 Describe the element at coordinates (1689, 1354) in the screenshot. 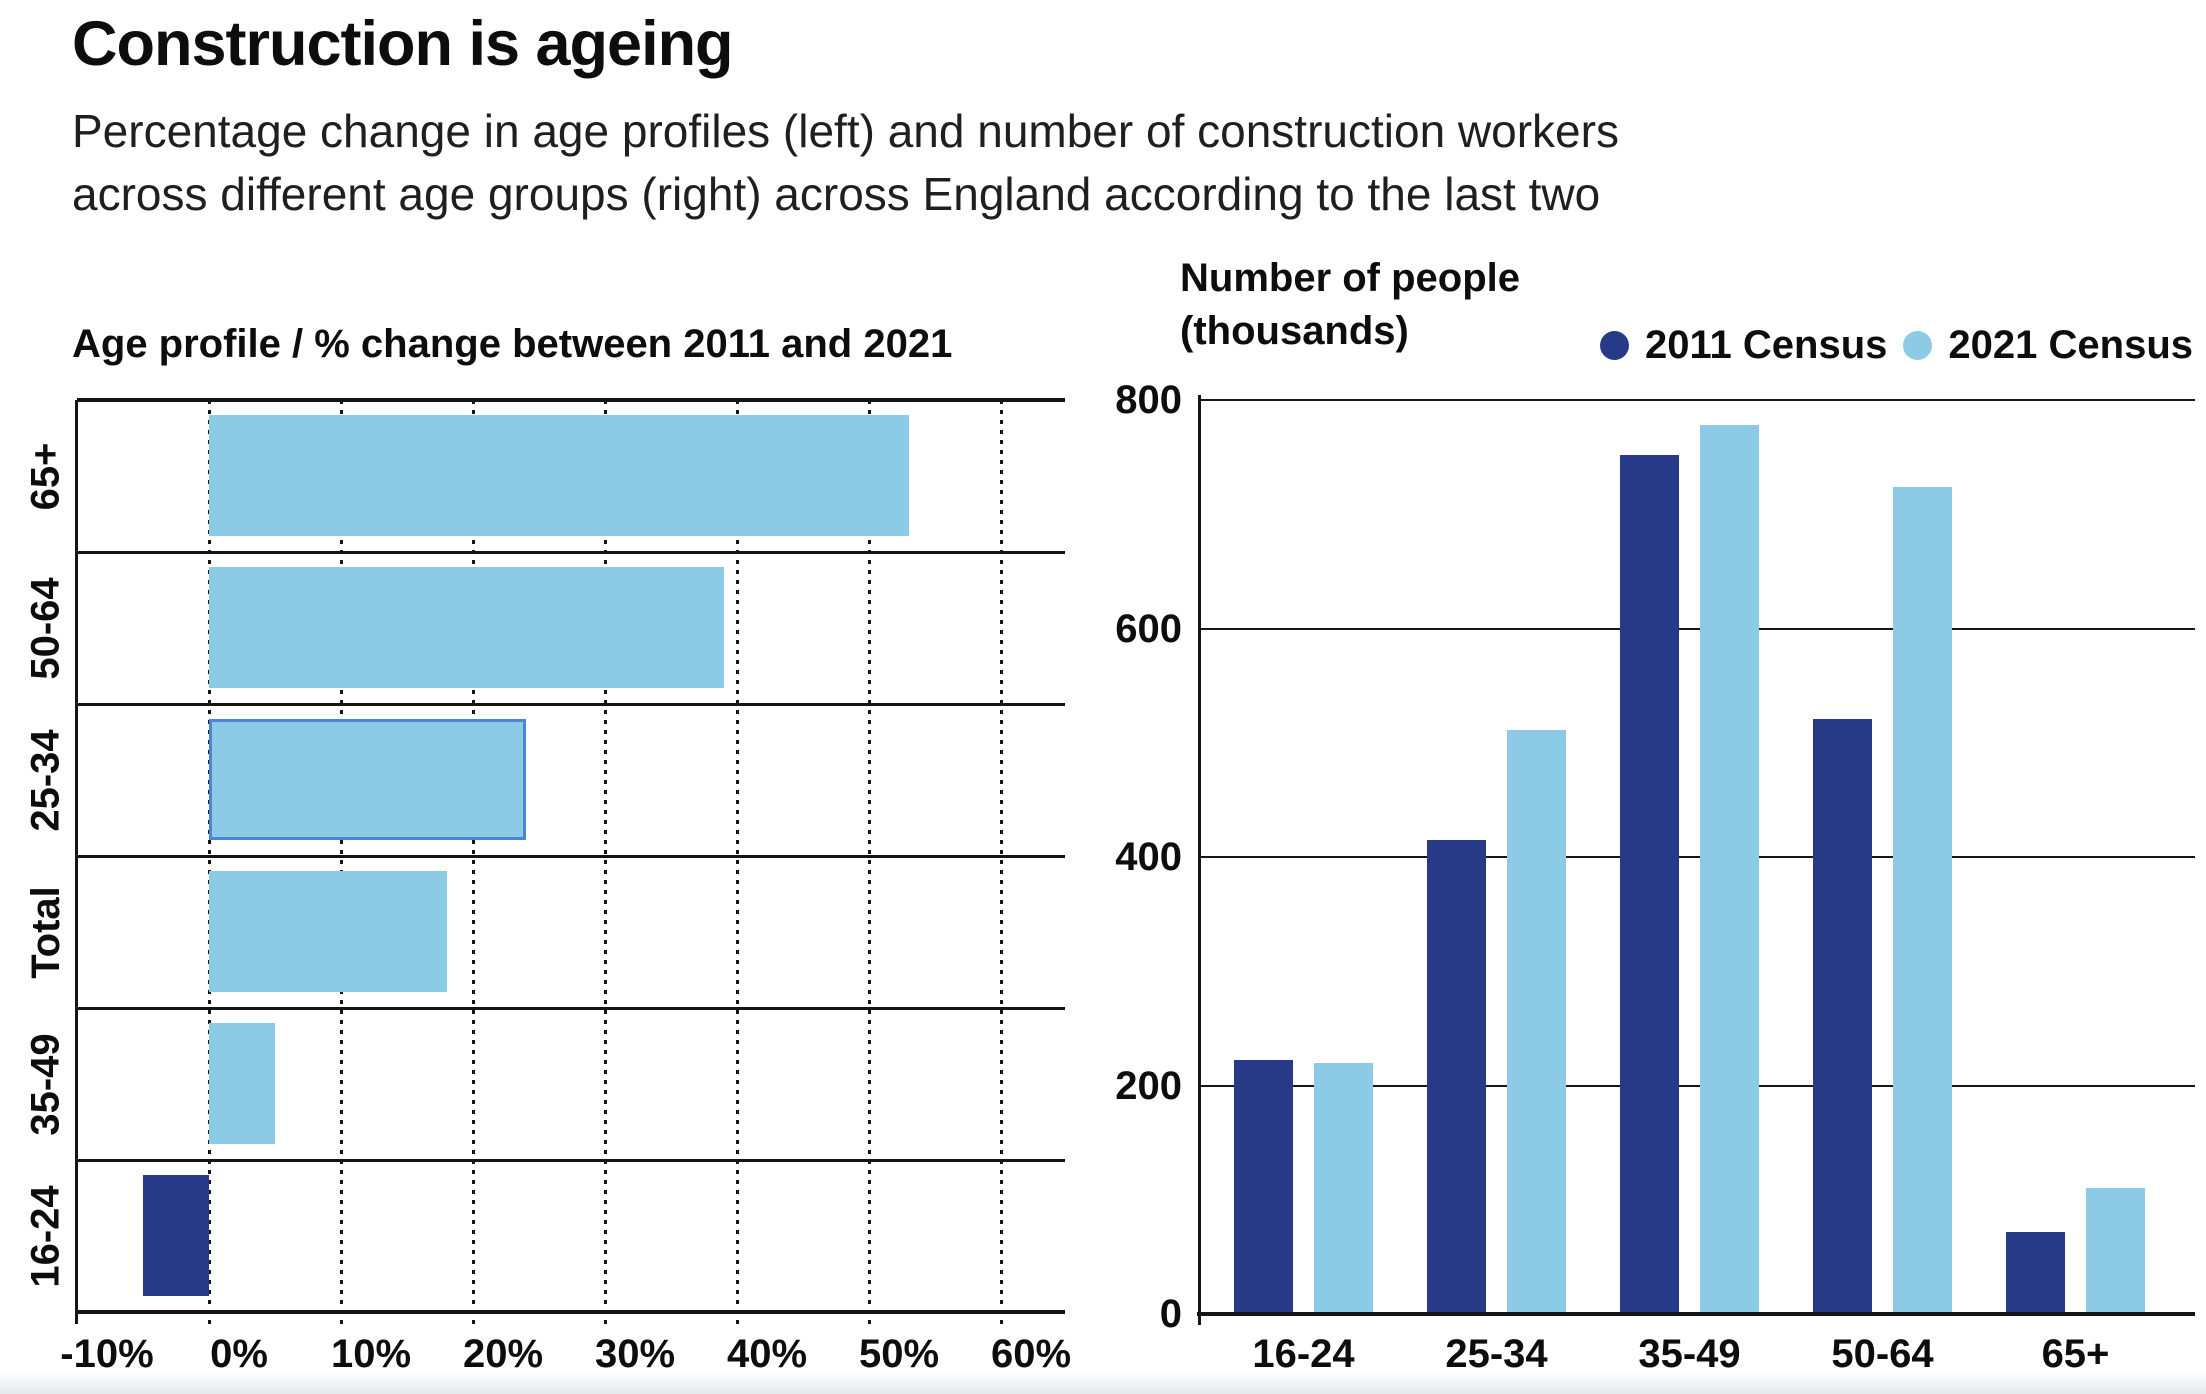

I see `x-category-label: 35-49` at that location.